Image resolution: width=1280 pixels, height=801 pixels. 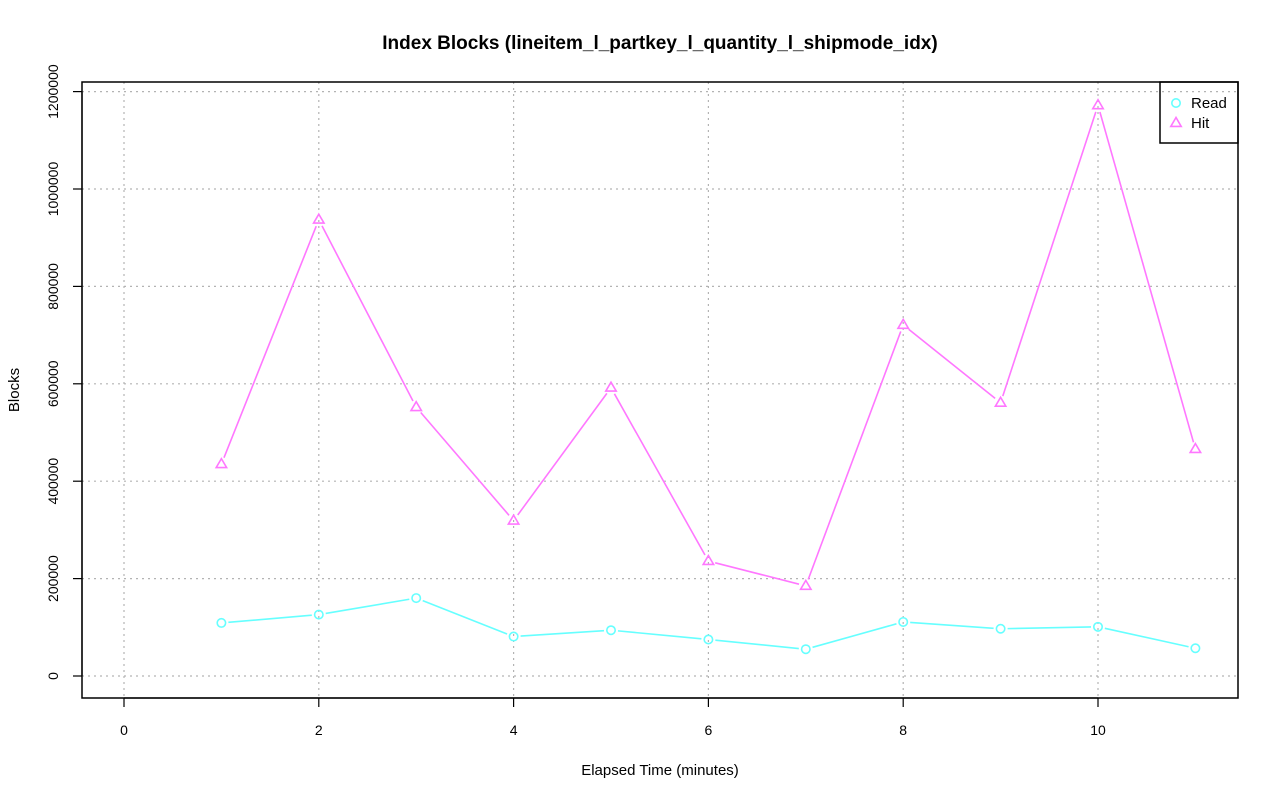 I want to click on legend-item-read: Read, so click(x=1199, y=103).